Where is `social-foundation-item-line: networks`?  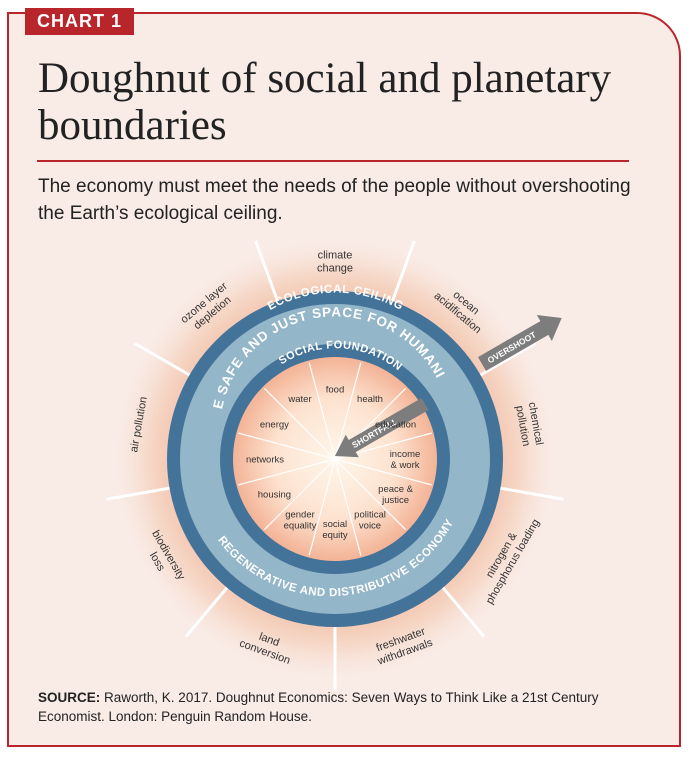 social-foundation-item-line: networks is located at coordinates (265, 460).